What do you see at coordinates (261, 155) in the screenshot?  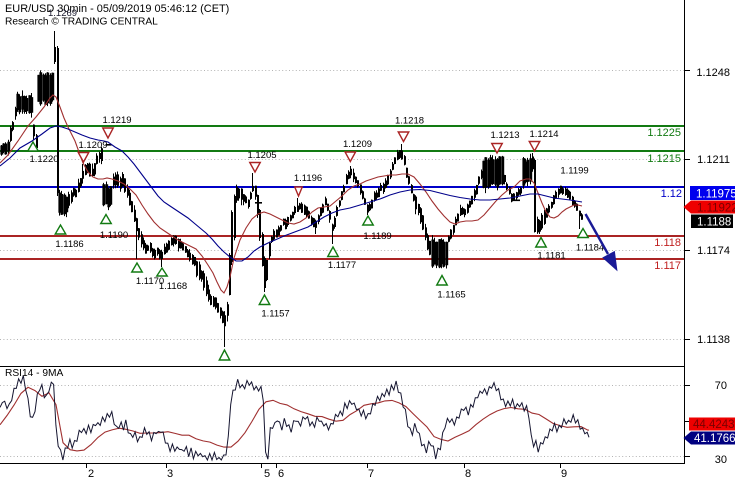 I see `svg-text: 1.1205` at bounding box center [261, 155].